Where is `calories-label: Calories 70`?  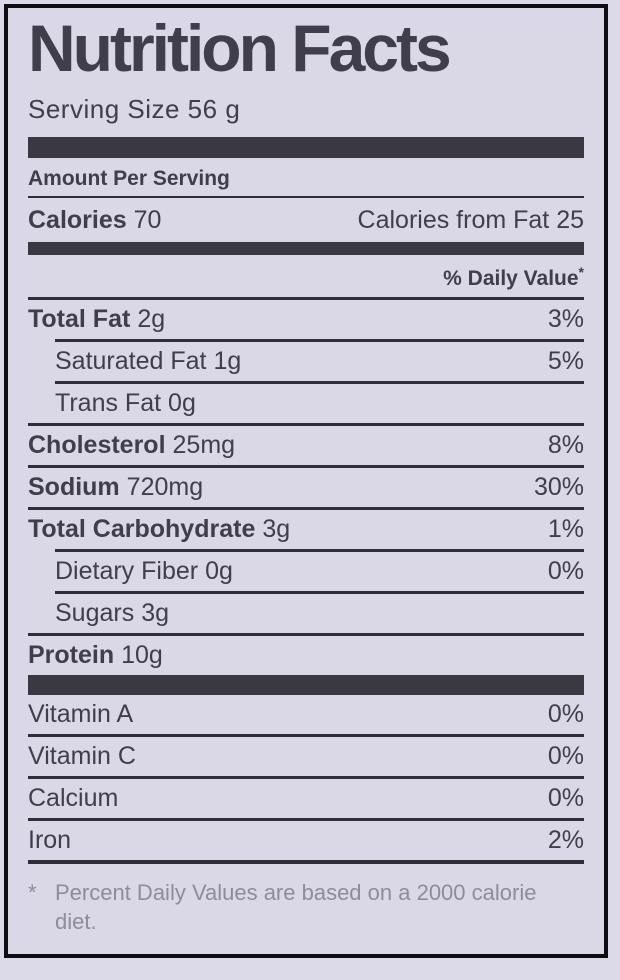
calories-label: Calories 70 is located at coordinates (95, 219).